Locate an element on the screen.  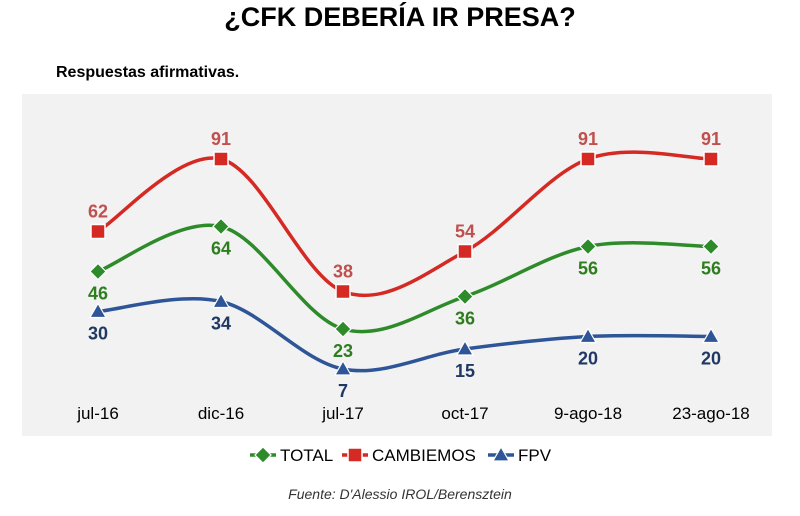
chart-title: ¿CFK DEBERÍA IR PRESA? is located at coordinates (400, 17).